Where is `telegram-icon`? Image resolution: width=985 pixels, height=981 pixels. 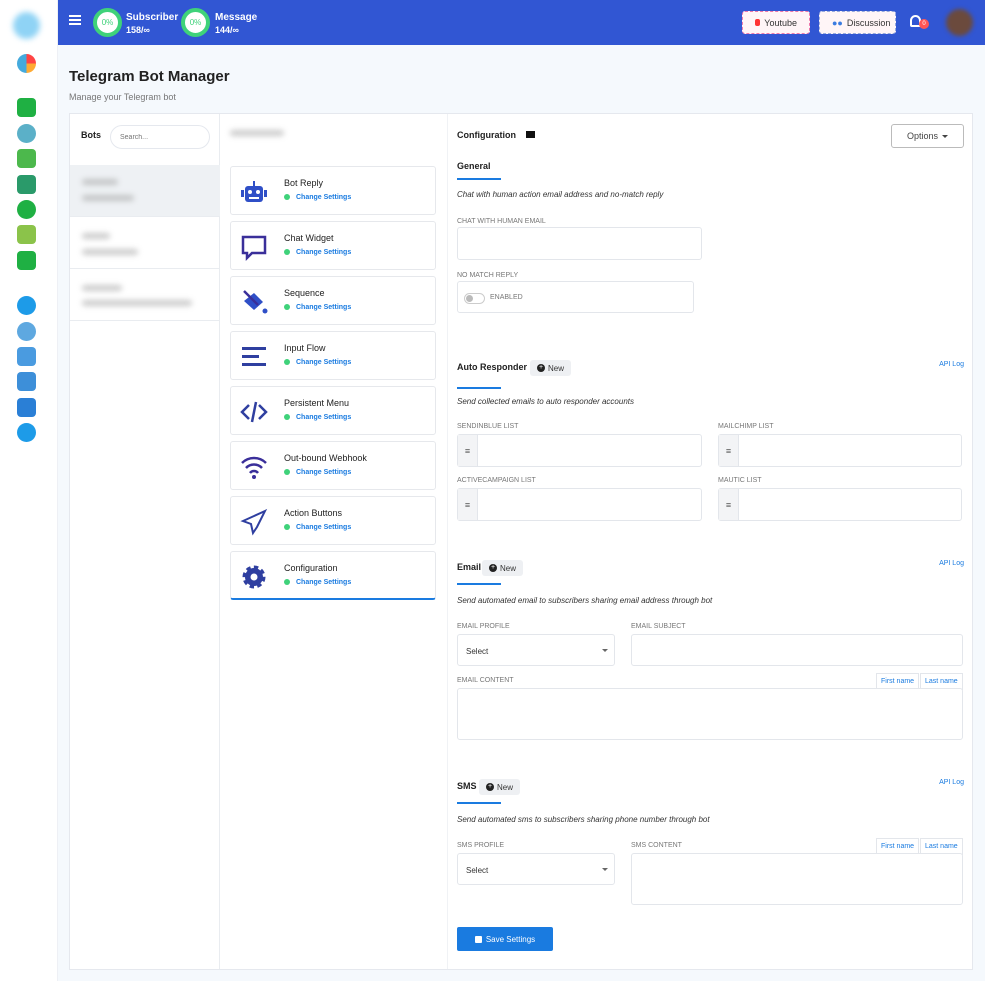 telegram-icon is located at coordinates (26, 305).